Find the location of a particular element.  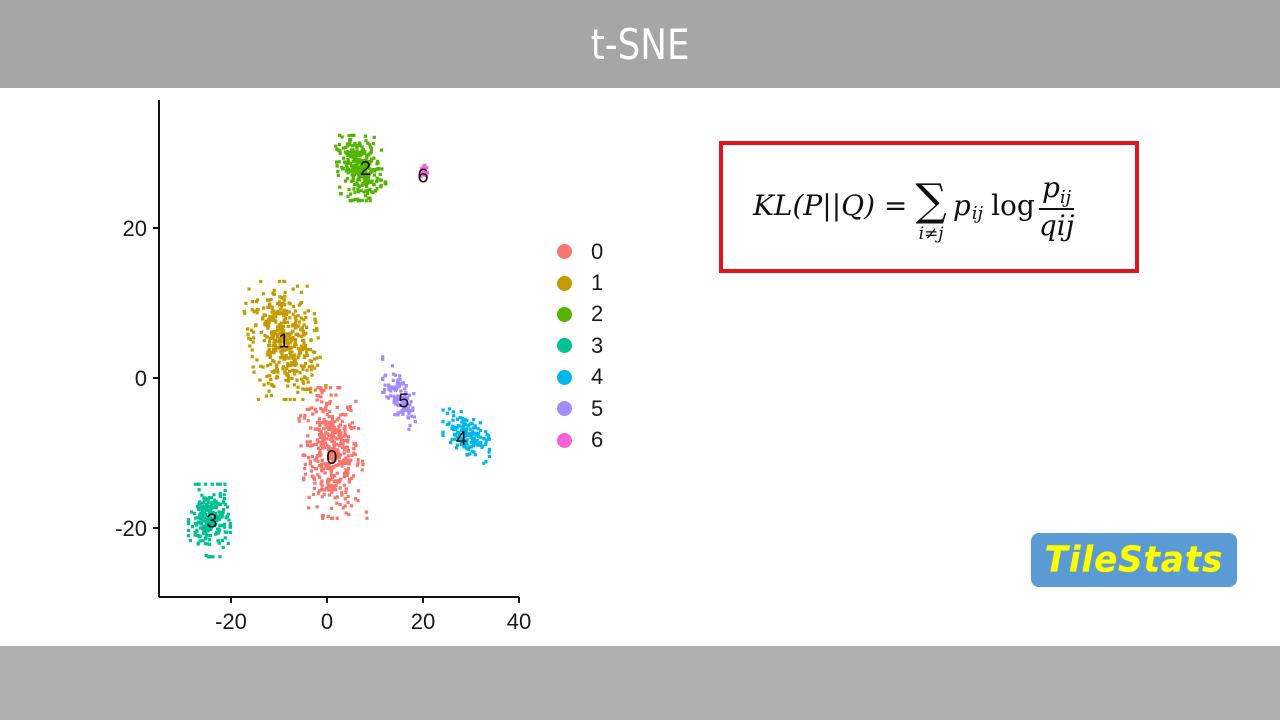

term-subscript: ij is located at coordinates (977, 213).